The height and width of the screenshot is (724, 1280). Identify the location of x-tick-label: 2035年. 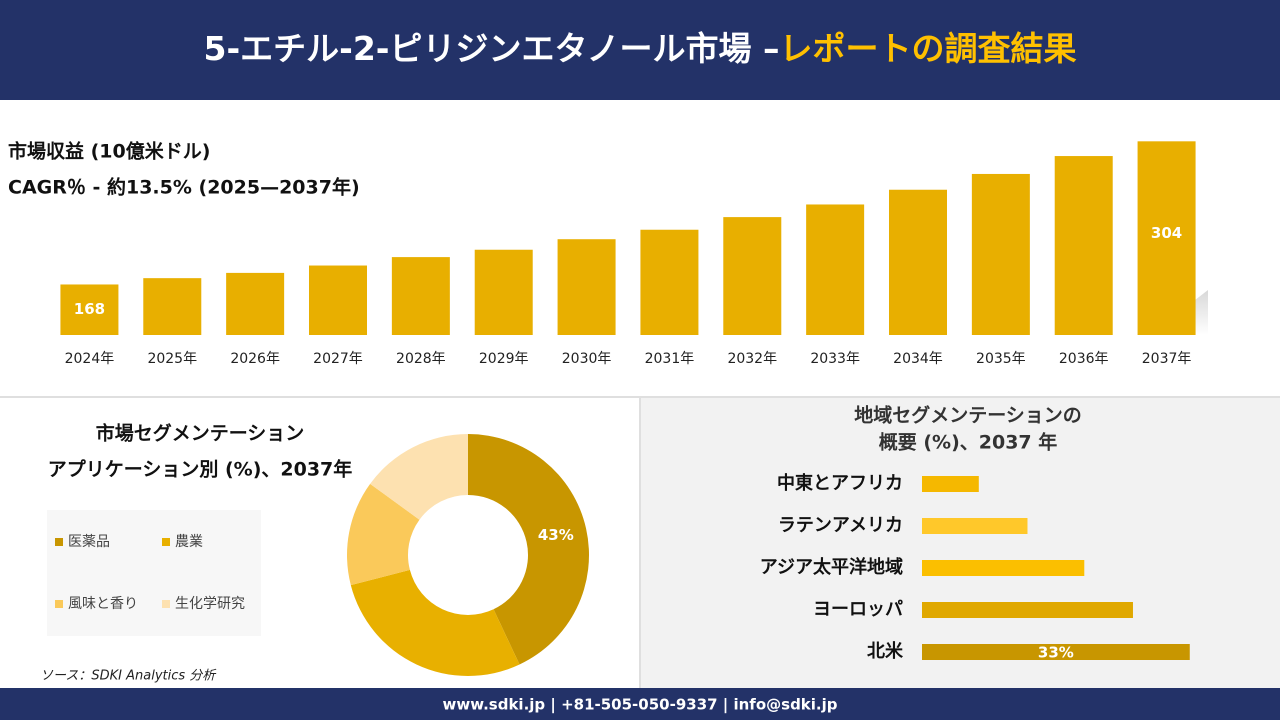
(1001, 359).